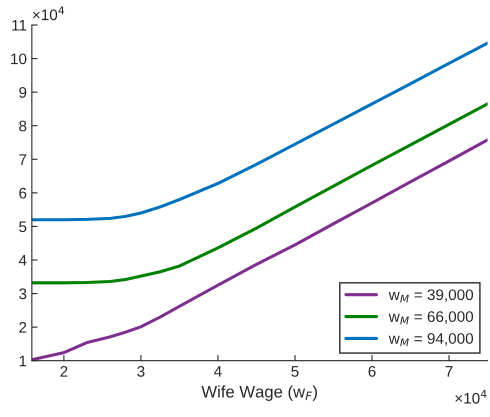 This screenshot has height=417, width=490. Describe the element at coordinates (22, 260) in the screenshot. I see `y-tick-label: 4` at that location.